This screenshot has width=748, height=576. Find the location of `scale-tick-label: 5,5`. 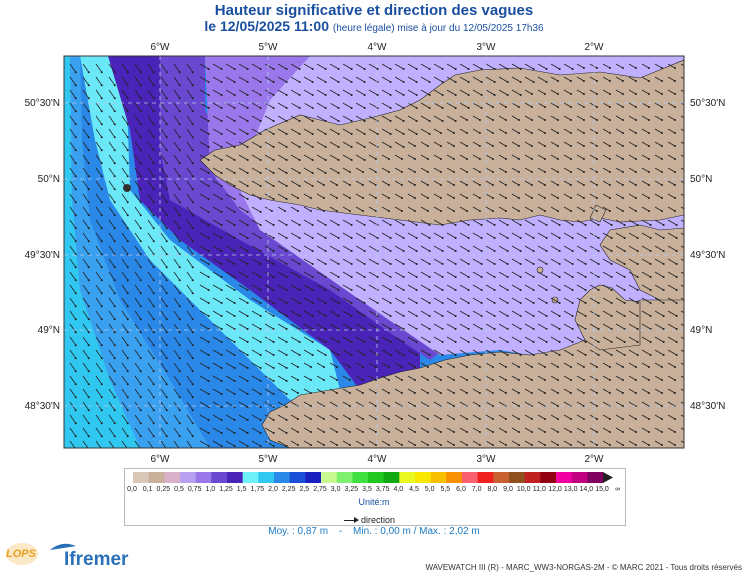

scale-tick-label: 5,5 is located at coordinates (445, 489).